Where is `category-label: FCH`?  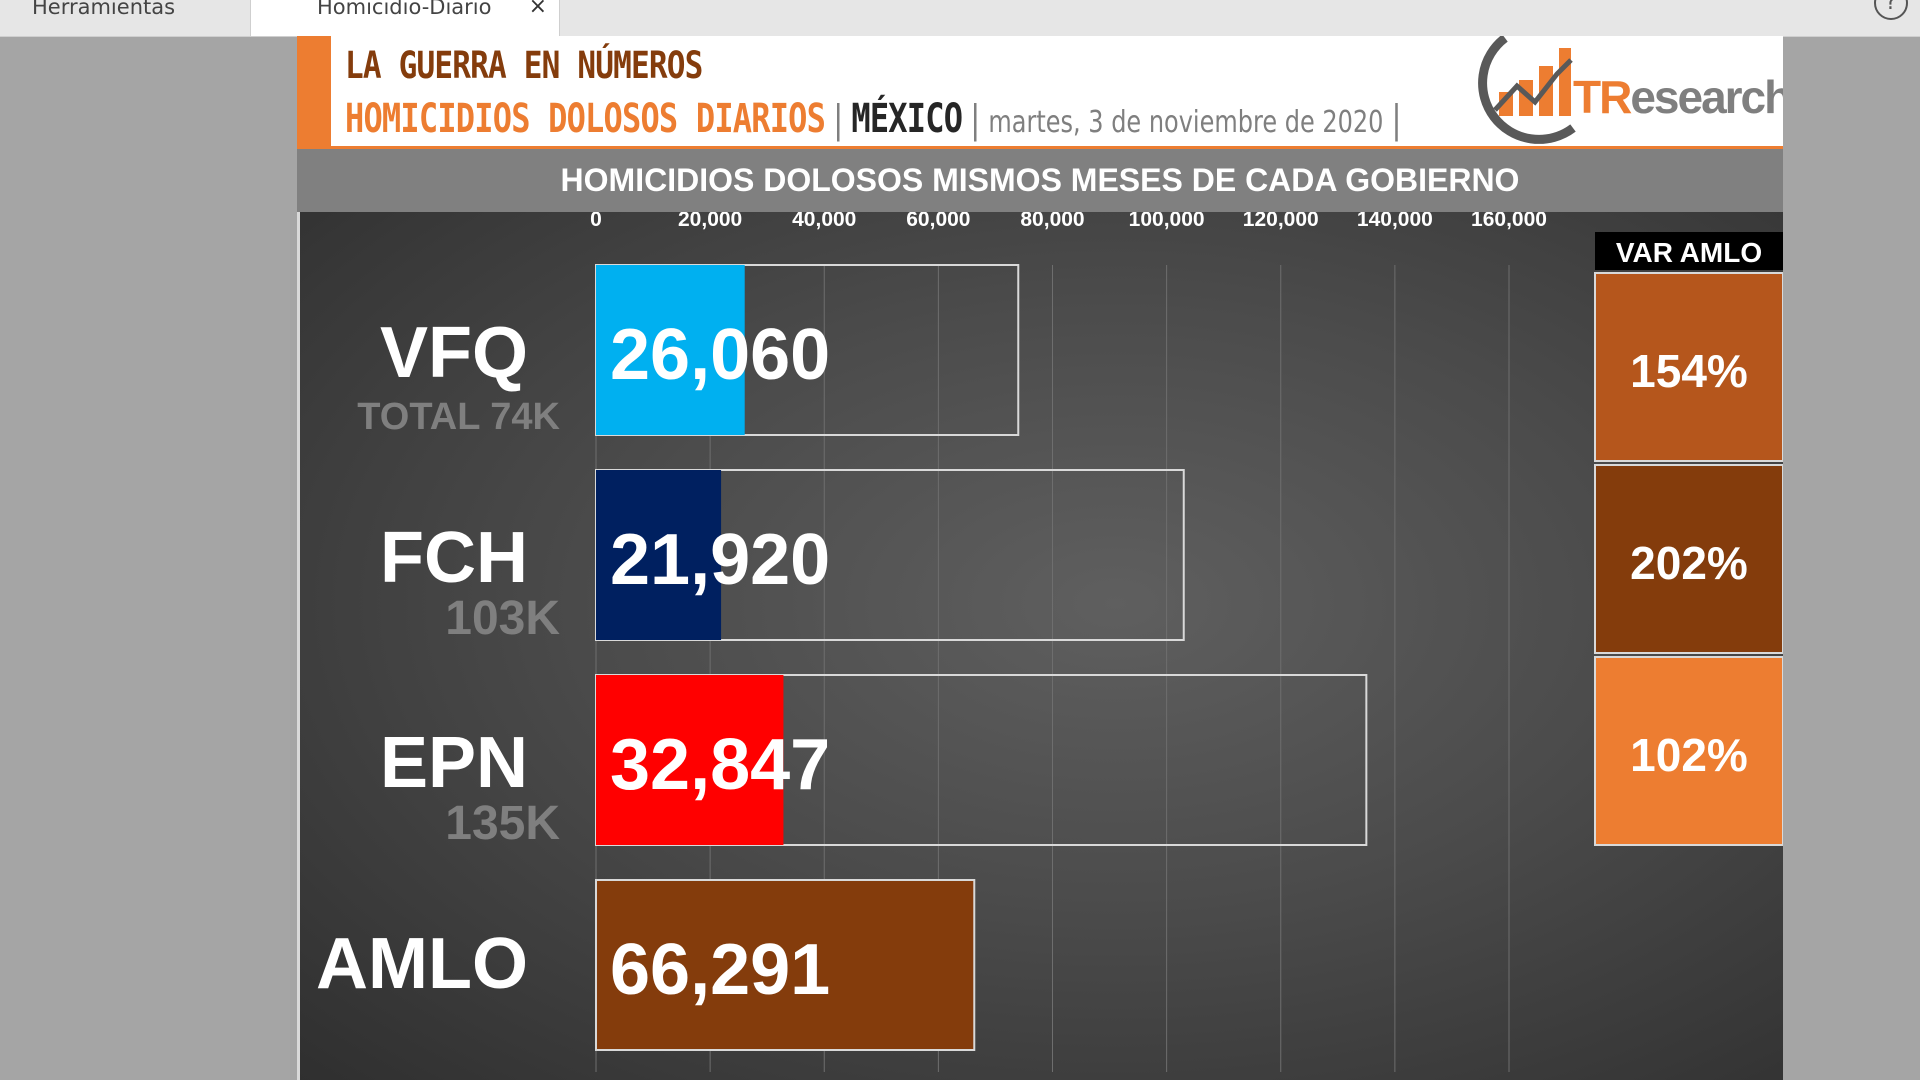
category-label: FCH is located at coordinates (454, 558).